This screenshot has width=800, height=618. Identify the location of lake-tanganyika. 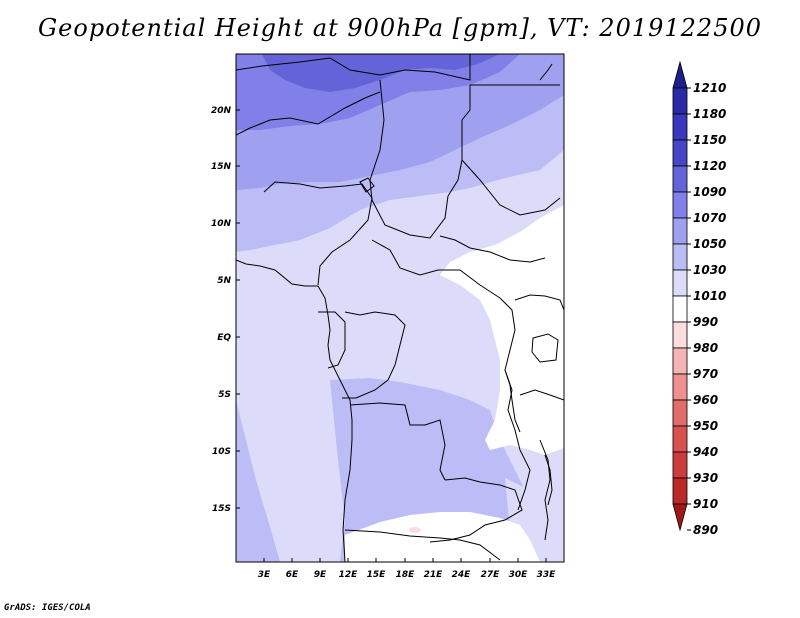
(512, 401).